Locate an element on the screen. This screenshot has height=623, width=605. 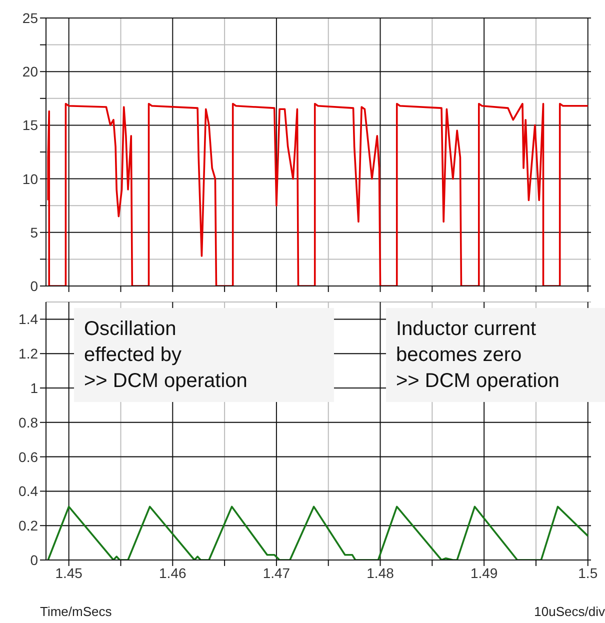
text-box: Inductor current becomes zero >> DCM operation is located at coordinates (495, 355).